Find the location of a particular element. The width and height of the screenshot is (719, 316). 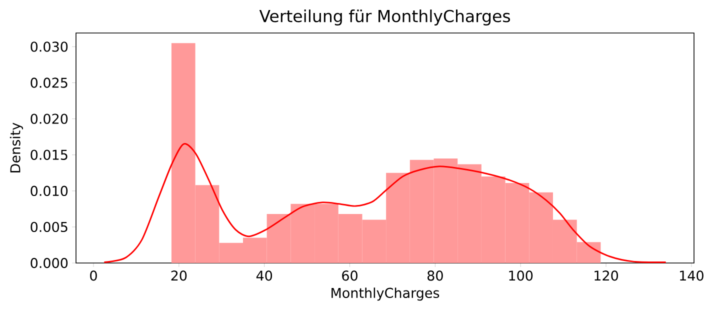

y-tick-label: 0.030 is located at coordinates (49, 47).